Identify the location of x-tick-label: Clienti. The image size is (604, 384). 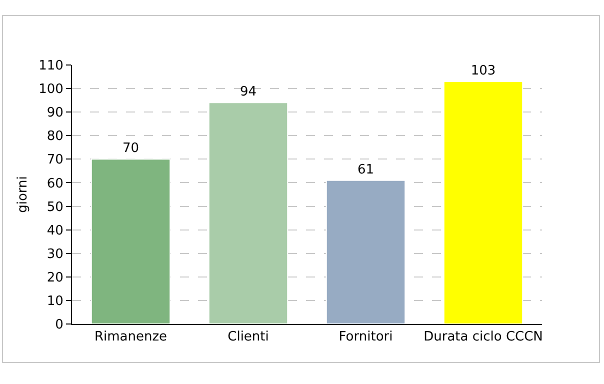
(248, 337).